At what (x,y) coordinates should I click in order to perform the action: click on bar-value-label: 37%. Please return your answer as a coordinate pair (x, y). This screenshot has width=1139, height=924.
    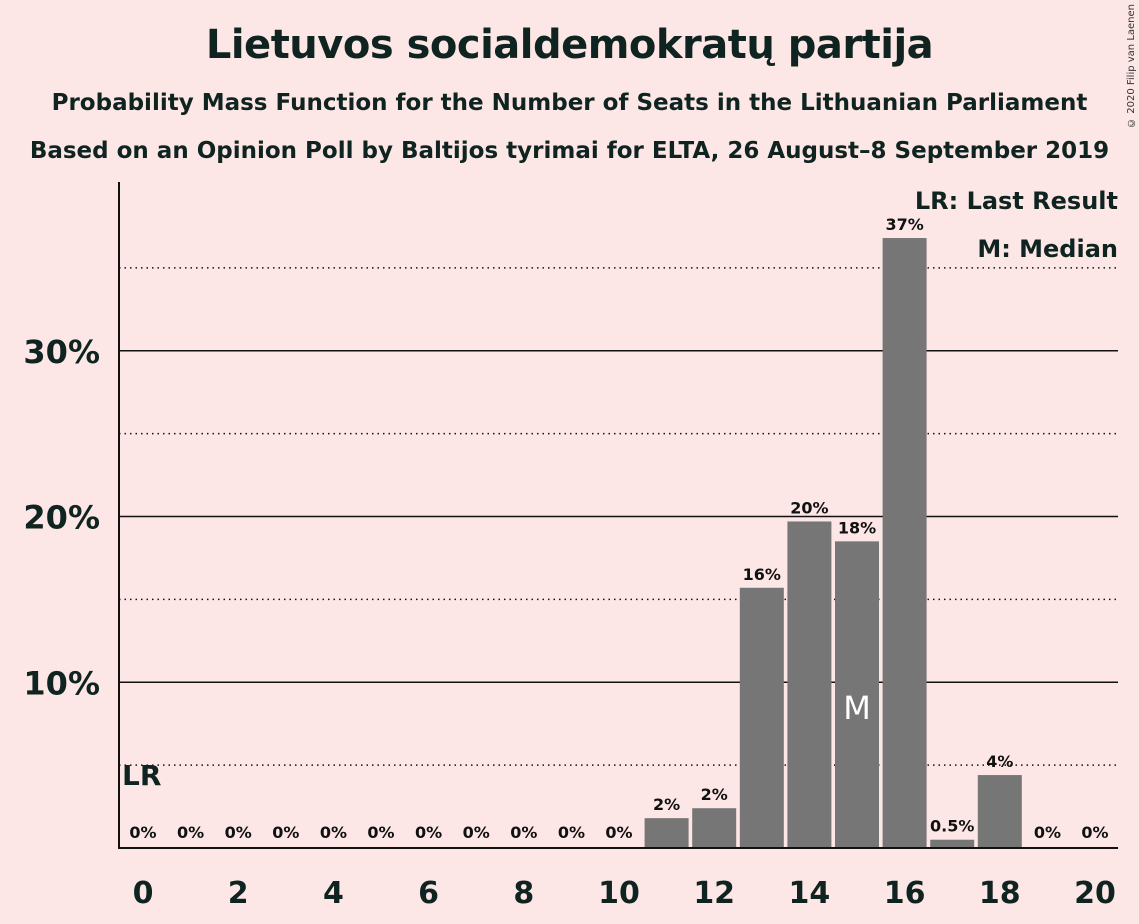
    Looking at the image, I should click on (904, 224).